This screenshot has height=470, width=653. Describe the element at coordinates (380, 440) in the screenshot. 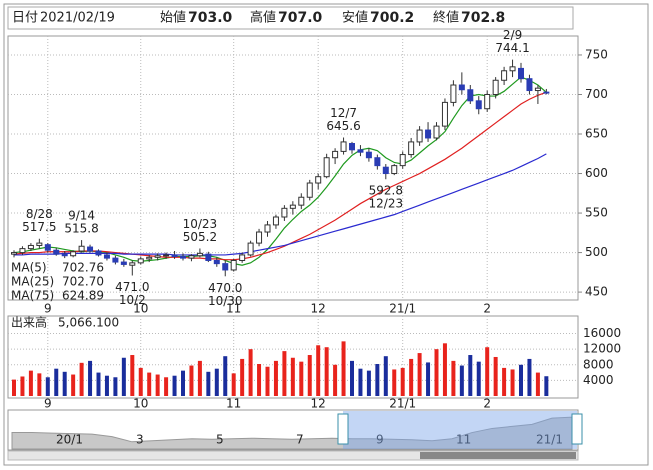

I see `navigator-label: 9` at that location.